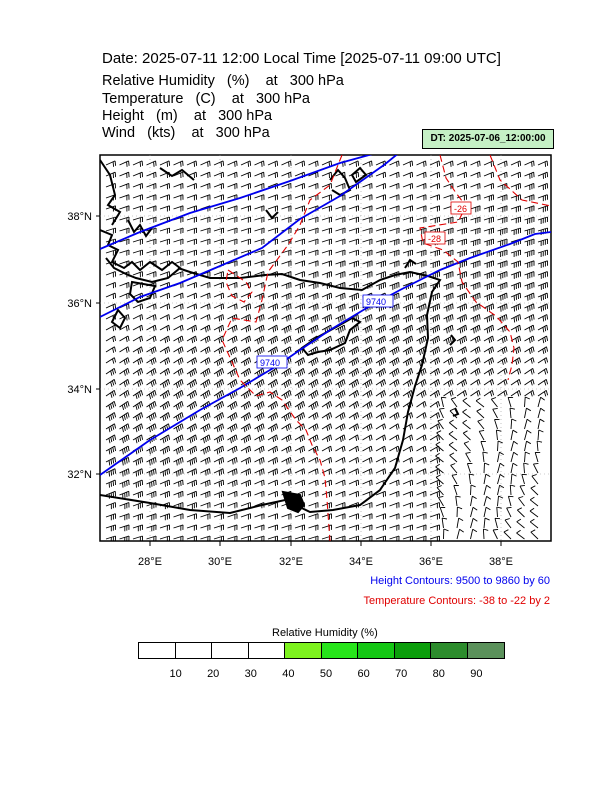 This screenshot has width=612, height=792. I want to click on variable-name: Wind, so click(119, 133).